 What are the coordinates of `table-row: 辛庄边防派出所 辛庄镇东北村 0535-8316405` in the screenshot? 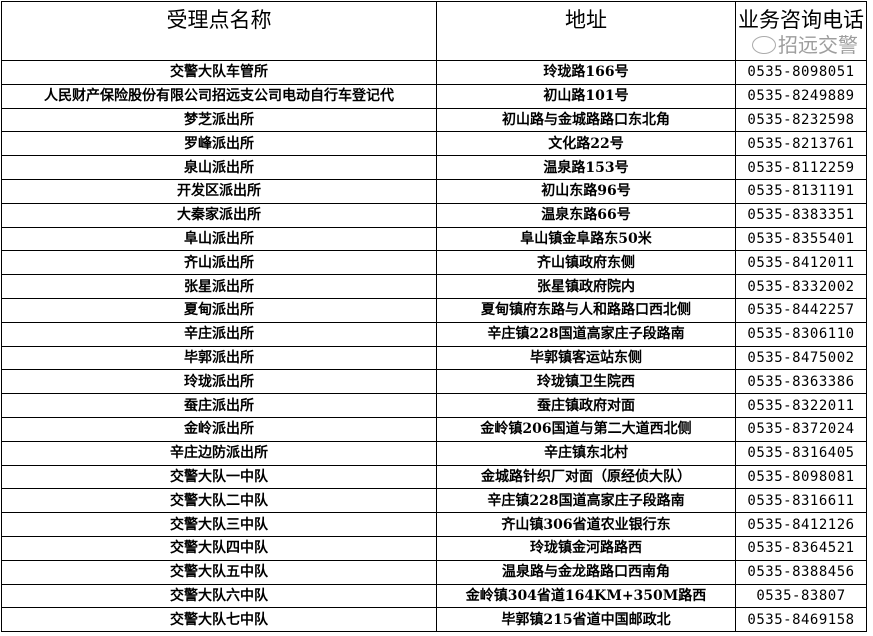 It's located at (434, 453).